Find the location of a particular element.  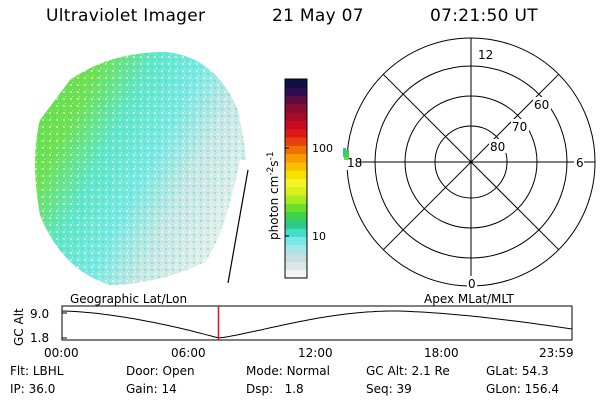

mlt-label-12: 12 is located at coordinates (485, 55).